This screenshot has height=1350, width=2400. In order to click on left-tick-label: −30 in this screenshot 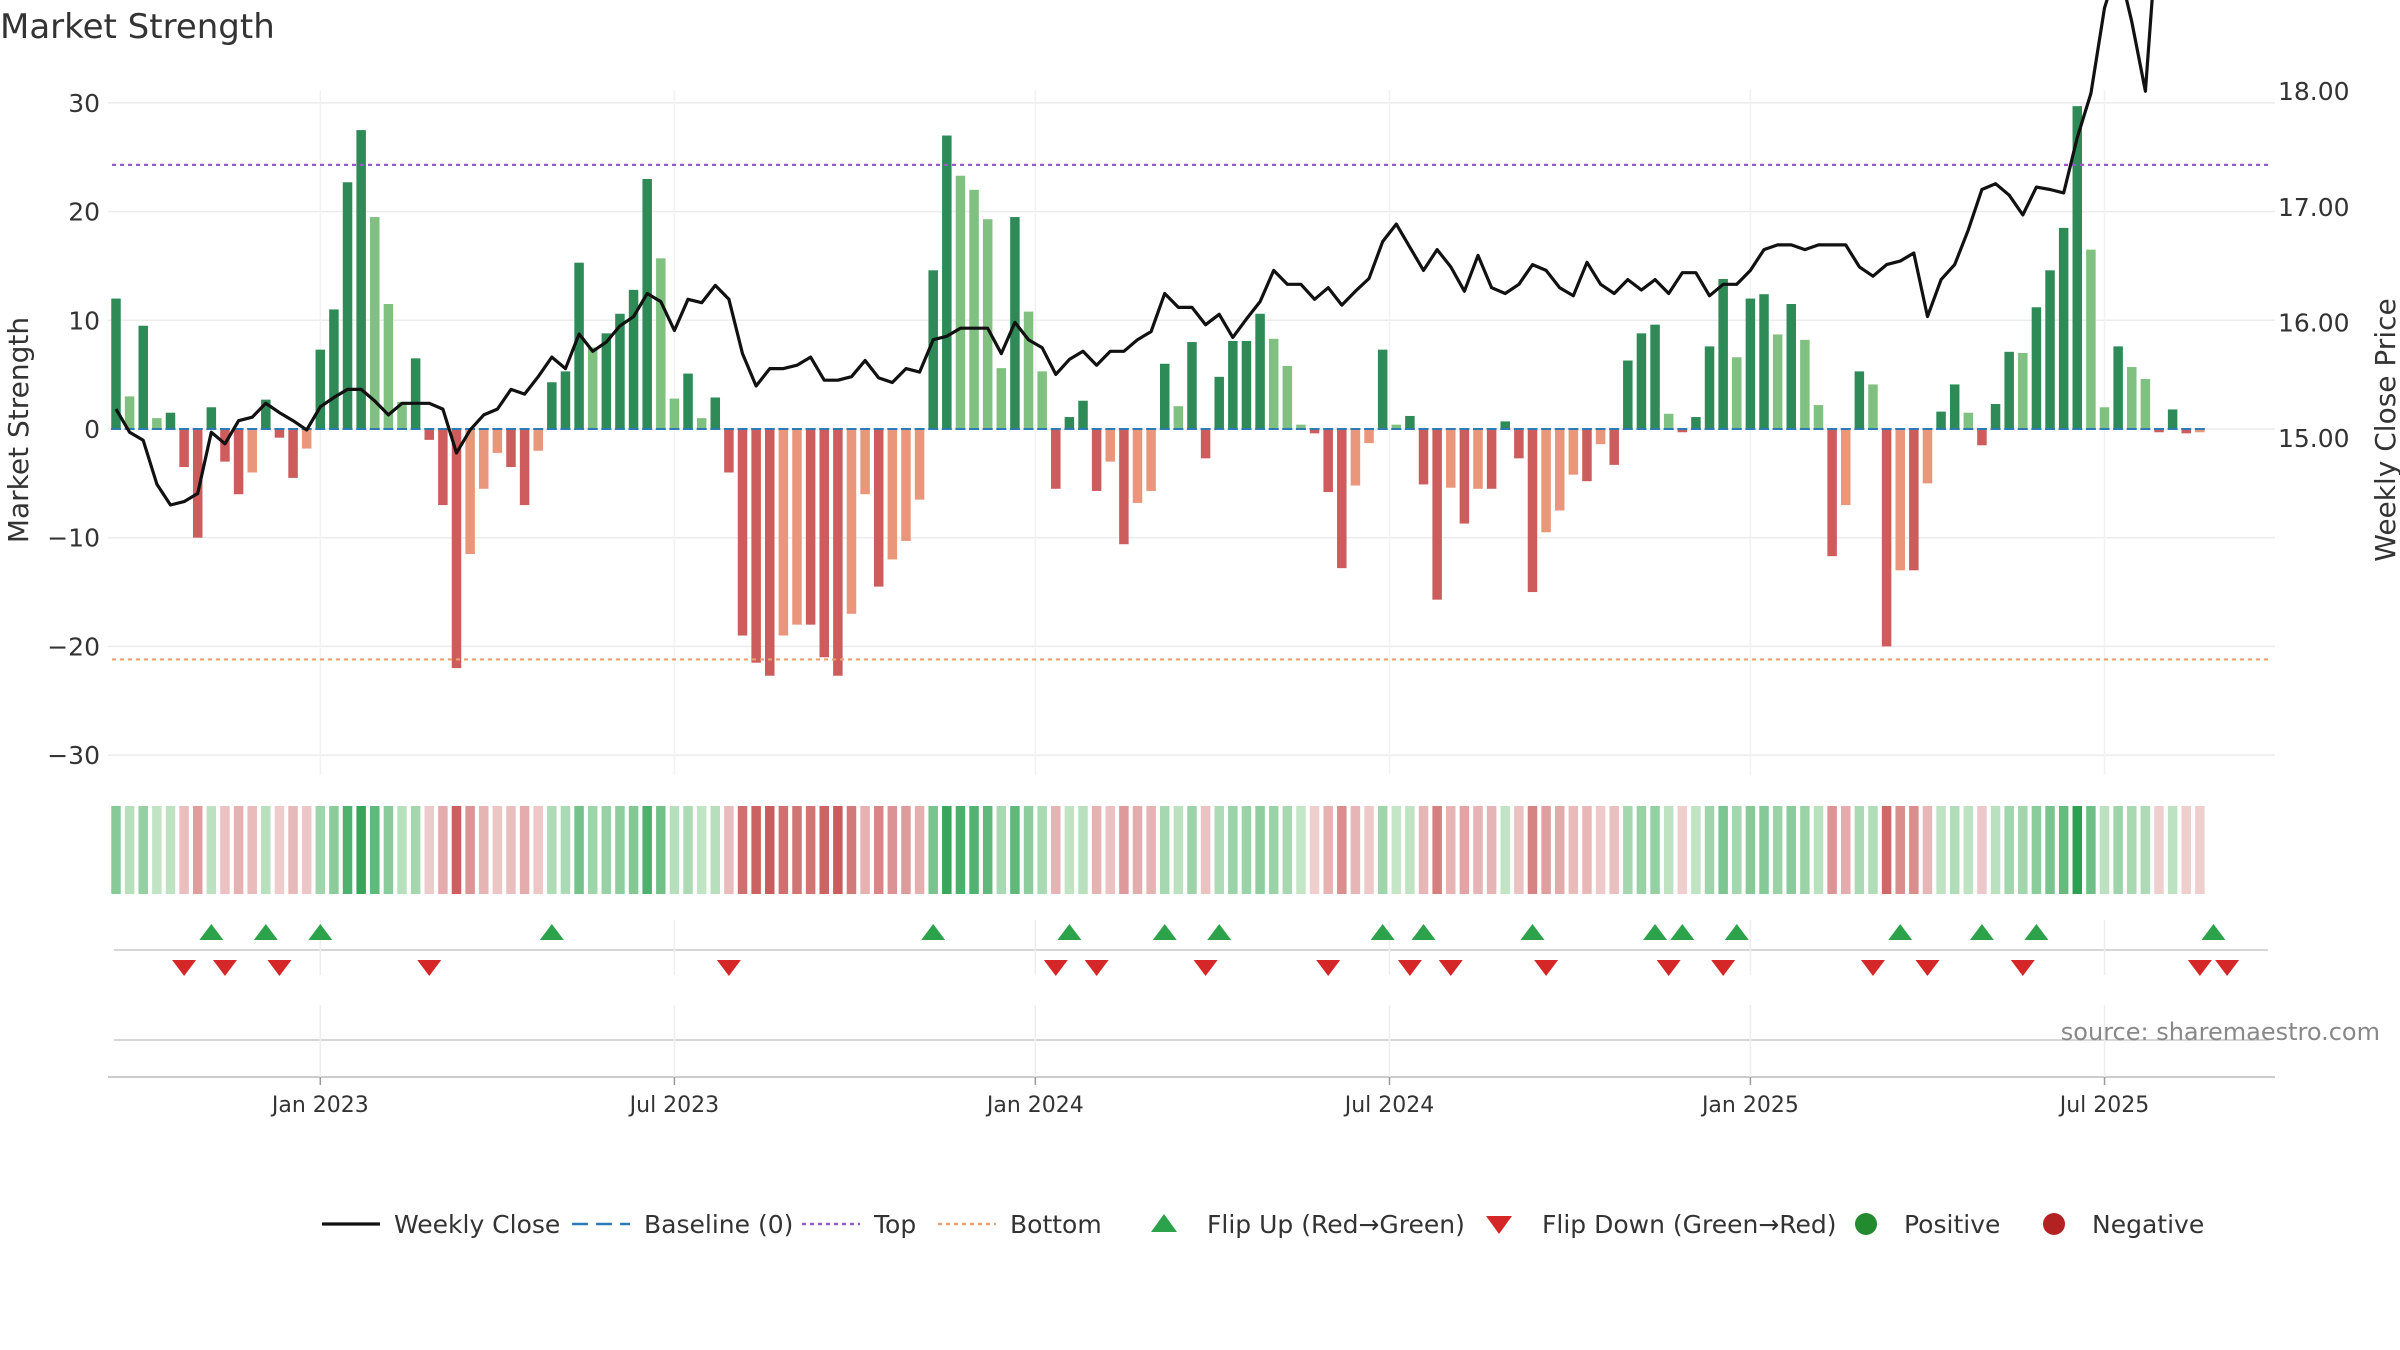, I will do `click(73, 755)`.